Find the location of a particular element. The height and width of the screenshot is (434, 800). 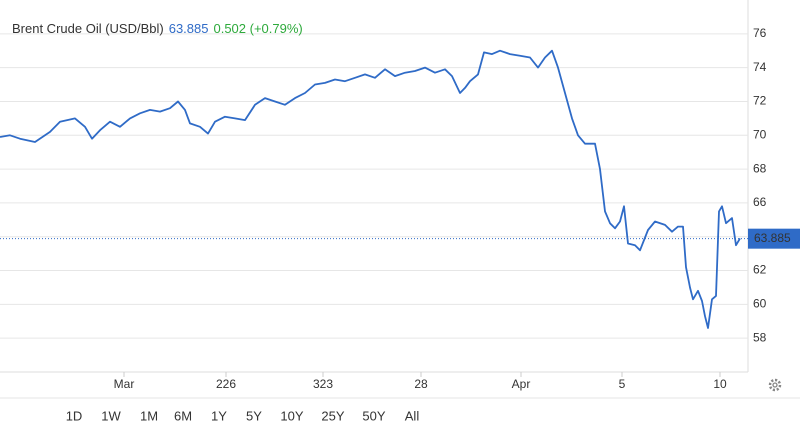

x-tick-label: 28 is located at coordinates (421, 384).